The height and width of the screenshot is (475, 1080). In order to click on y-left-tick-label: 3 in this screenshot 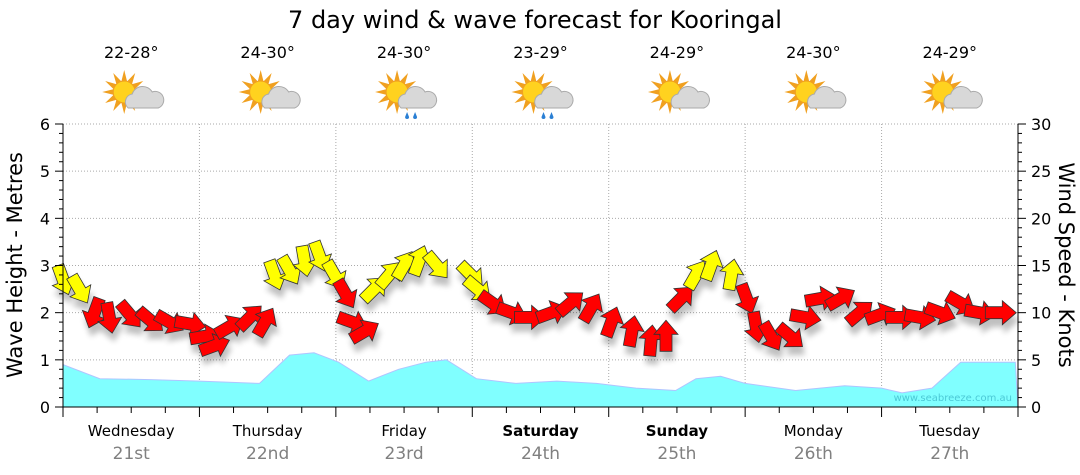, I will do `click(45, 266)`.